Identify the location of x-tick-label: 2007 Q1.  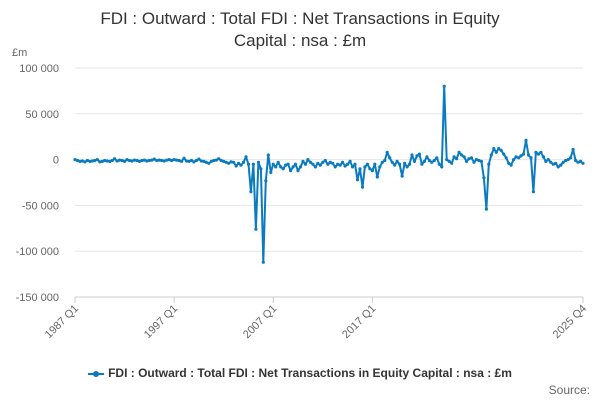
(260, 322).